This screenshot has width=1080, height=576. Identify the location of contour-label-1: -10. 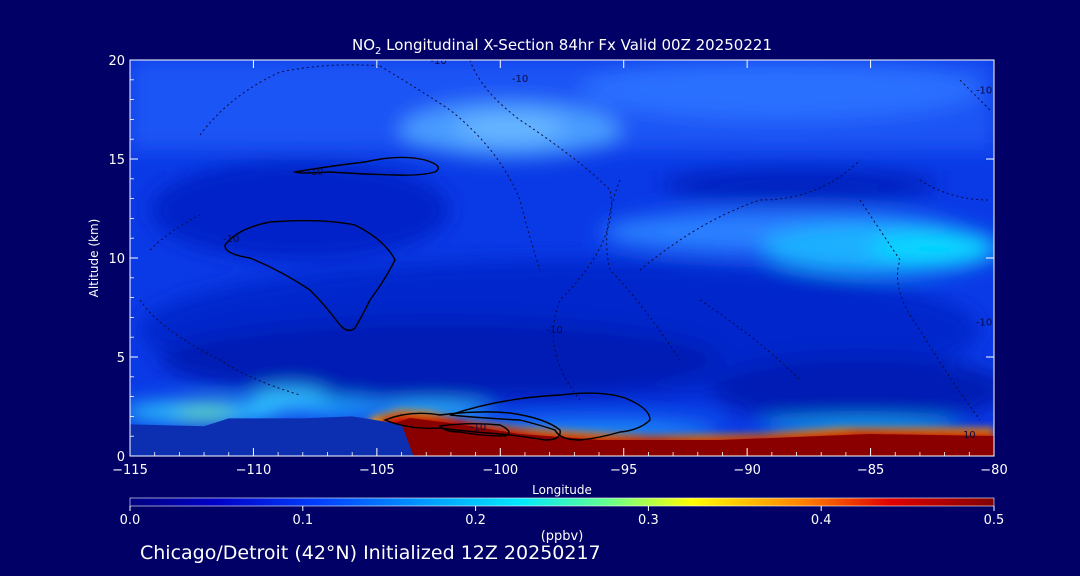
(315, 172).